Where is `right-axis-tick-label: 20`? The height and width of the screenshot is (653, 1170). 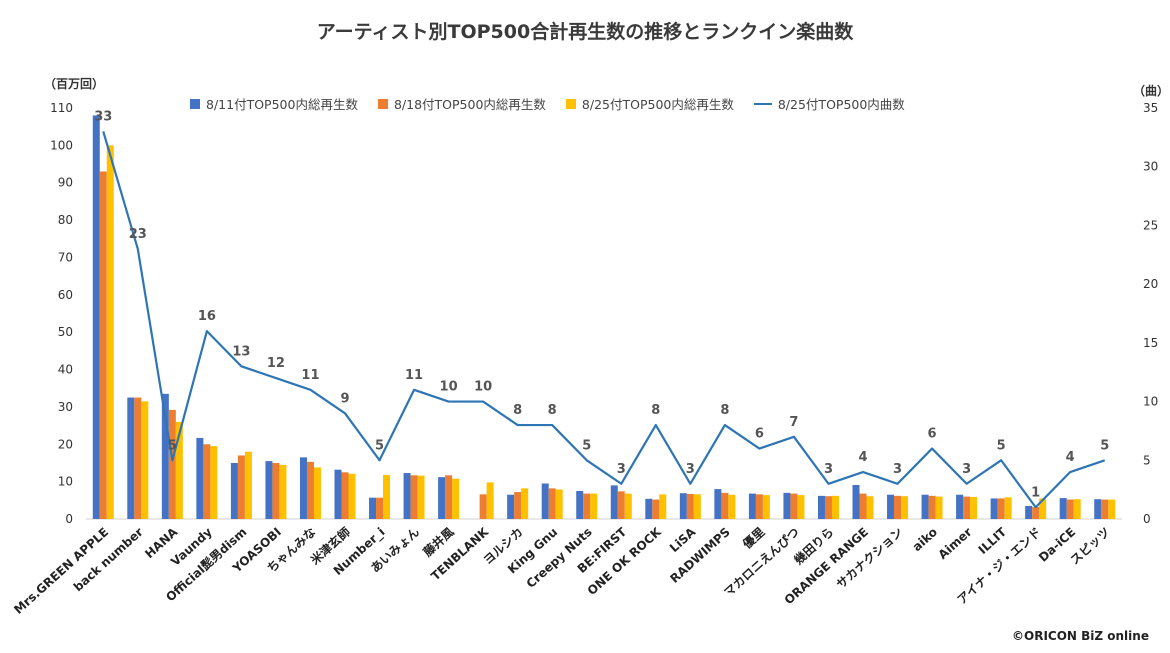 right-axis-tick-label: 20 is located at coordinates (1150, 284).